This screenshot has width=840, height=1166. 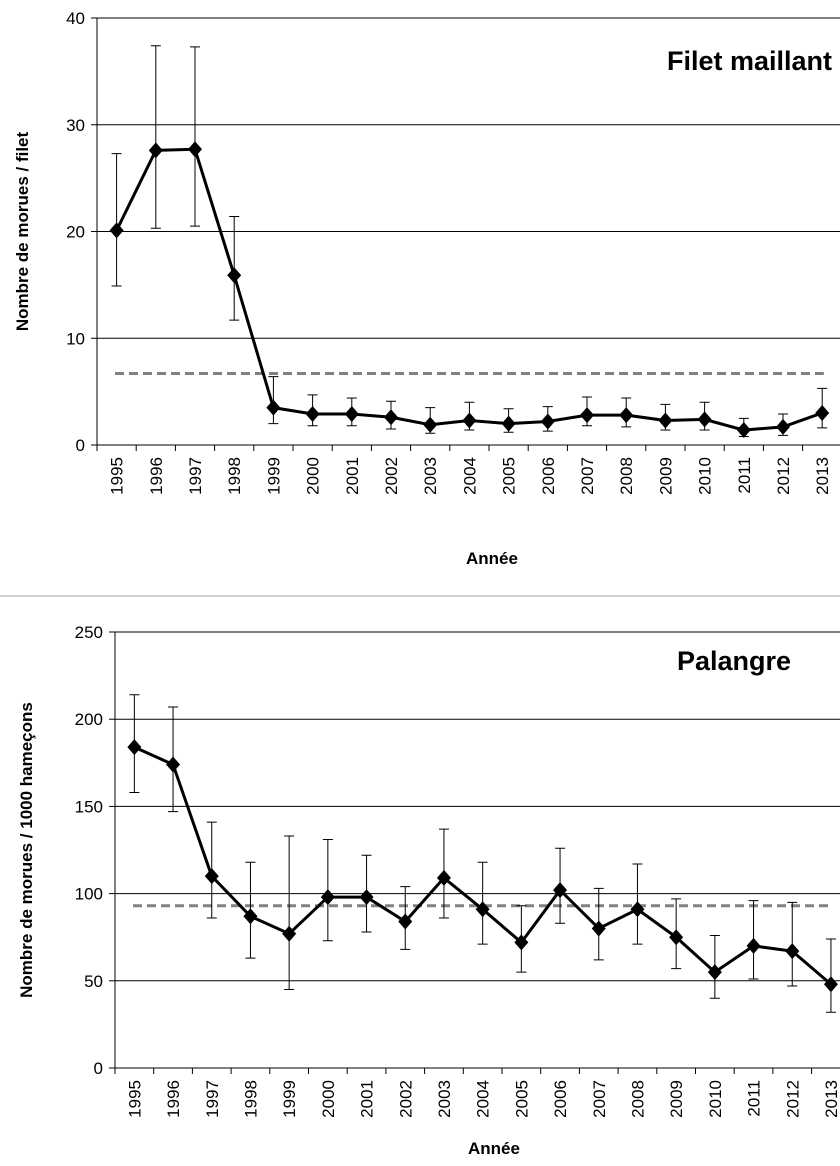 What do you see at coordinates (89, 632) in the screenshot?
I see `y-tick-label: 250` at bounding box center [89, 632].